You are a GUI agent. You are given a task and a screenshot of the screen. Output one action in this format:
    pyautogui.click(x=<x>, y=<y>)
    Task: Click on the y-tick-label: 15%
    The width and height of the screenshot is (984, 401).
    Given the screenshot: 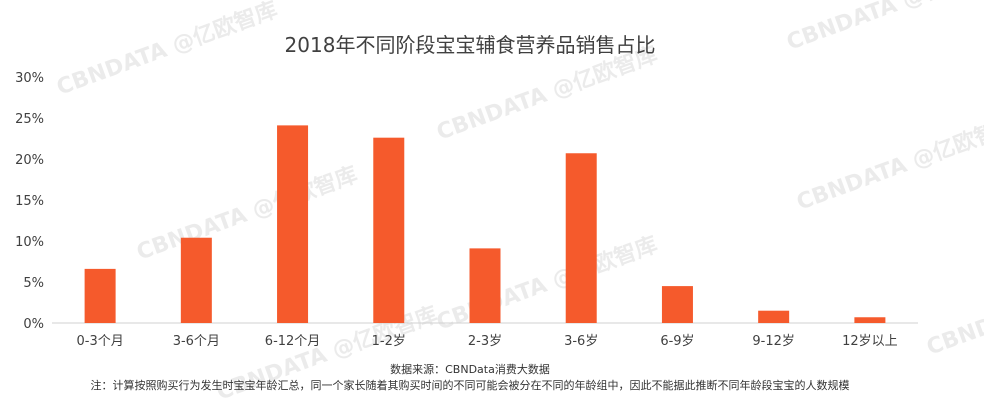 What is the action you would take?
    pyautogui.click(x=29, y=201)
    